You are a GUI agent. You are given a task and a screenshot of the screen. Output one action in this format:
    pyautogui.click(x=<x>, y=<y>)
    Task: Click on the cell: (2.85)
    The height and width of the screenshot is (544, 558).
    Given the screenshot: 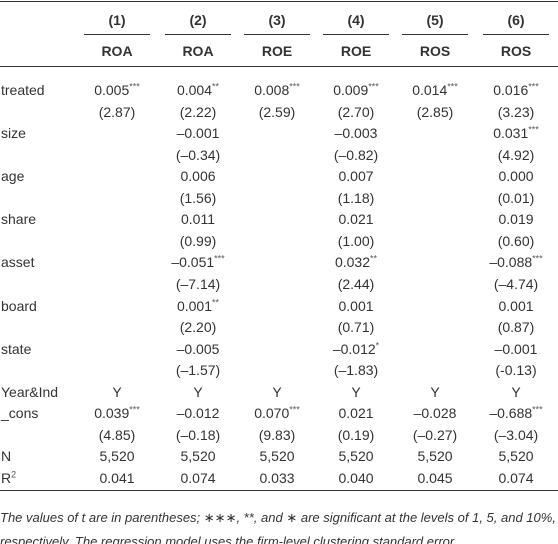 What is the action you would take?
    pyautogui.click(x=435, y=111)
    